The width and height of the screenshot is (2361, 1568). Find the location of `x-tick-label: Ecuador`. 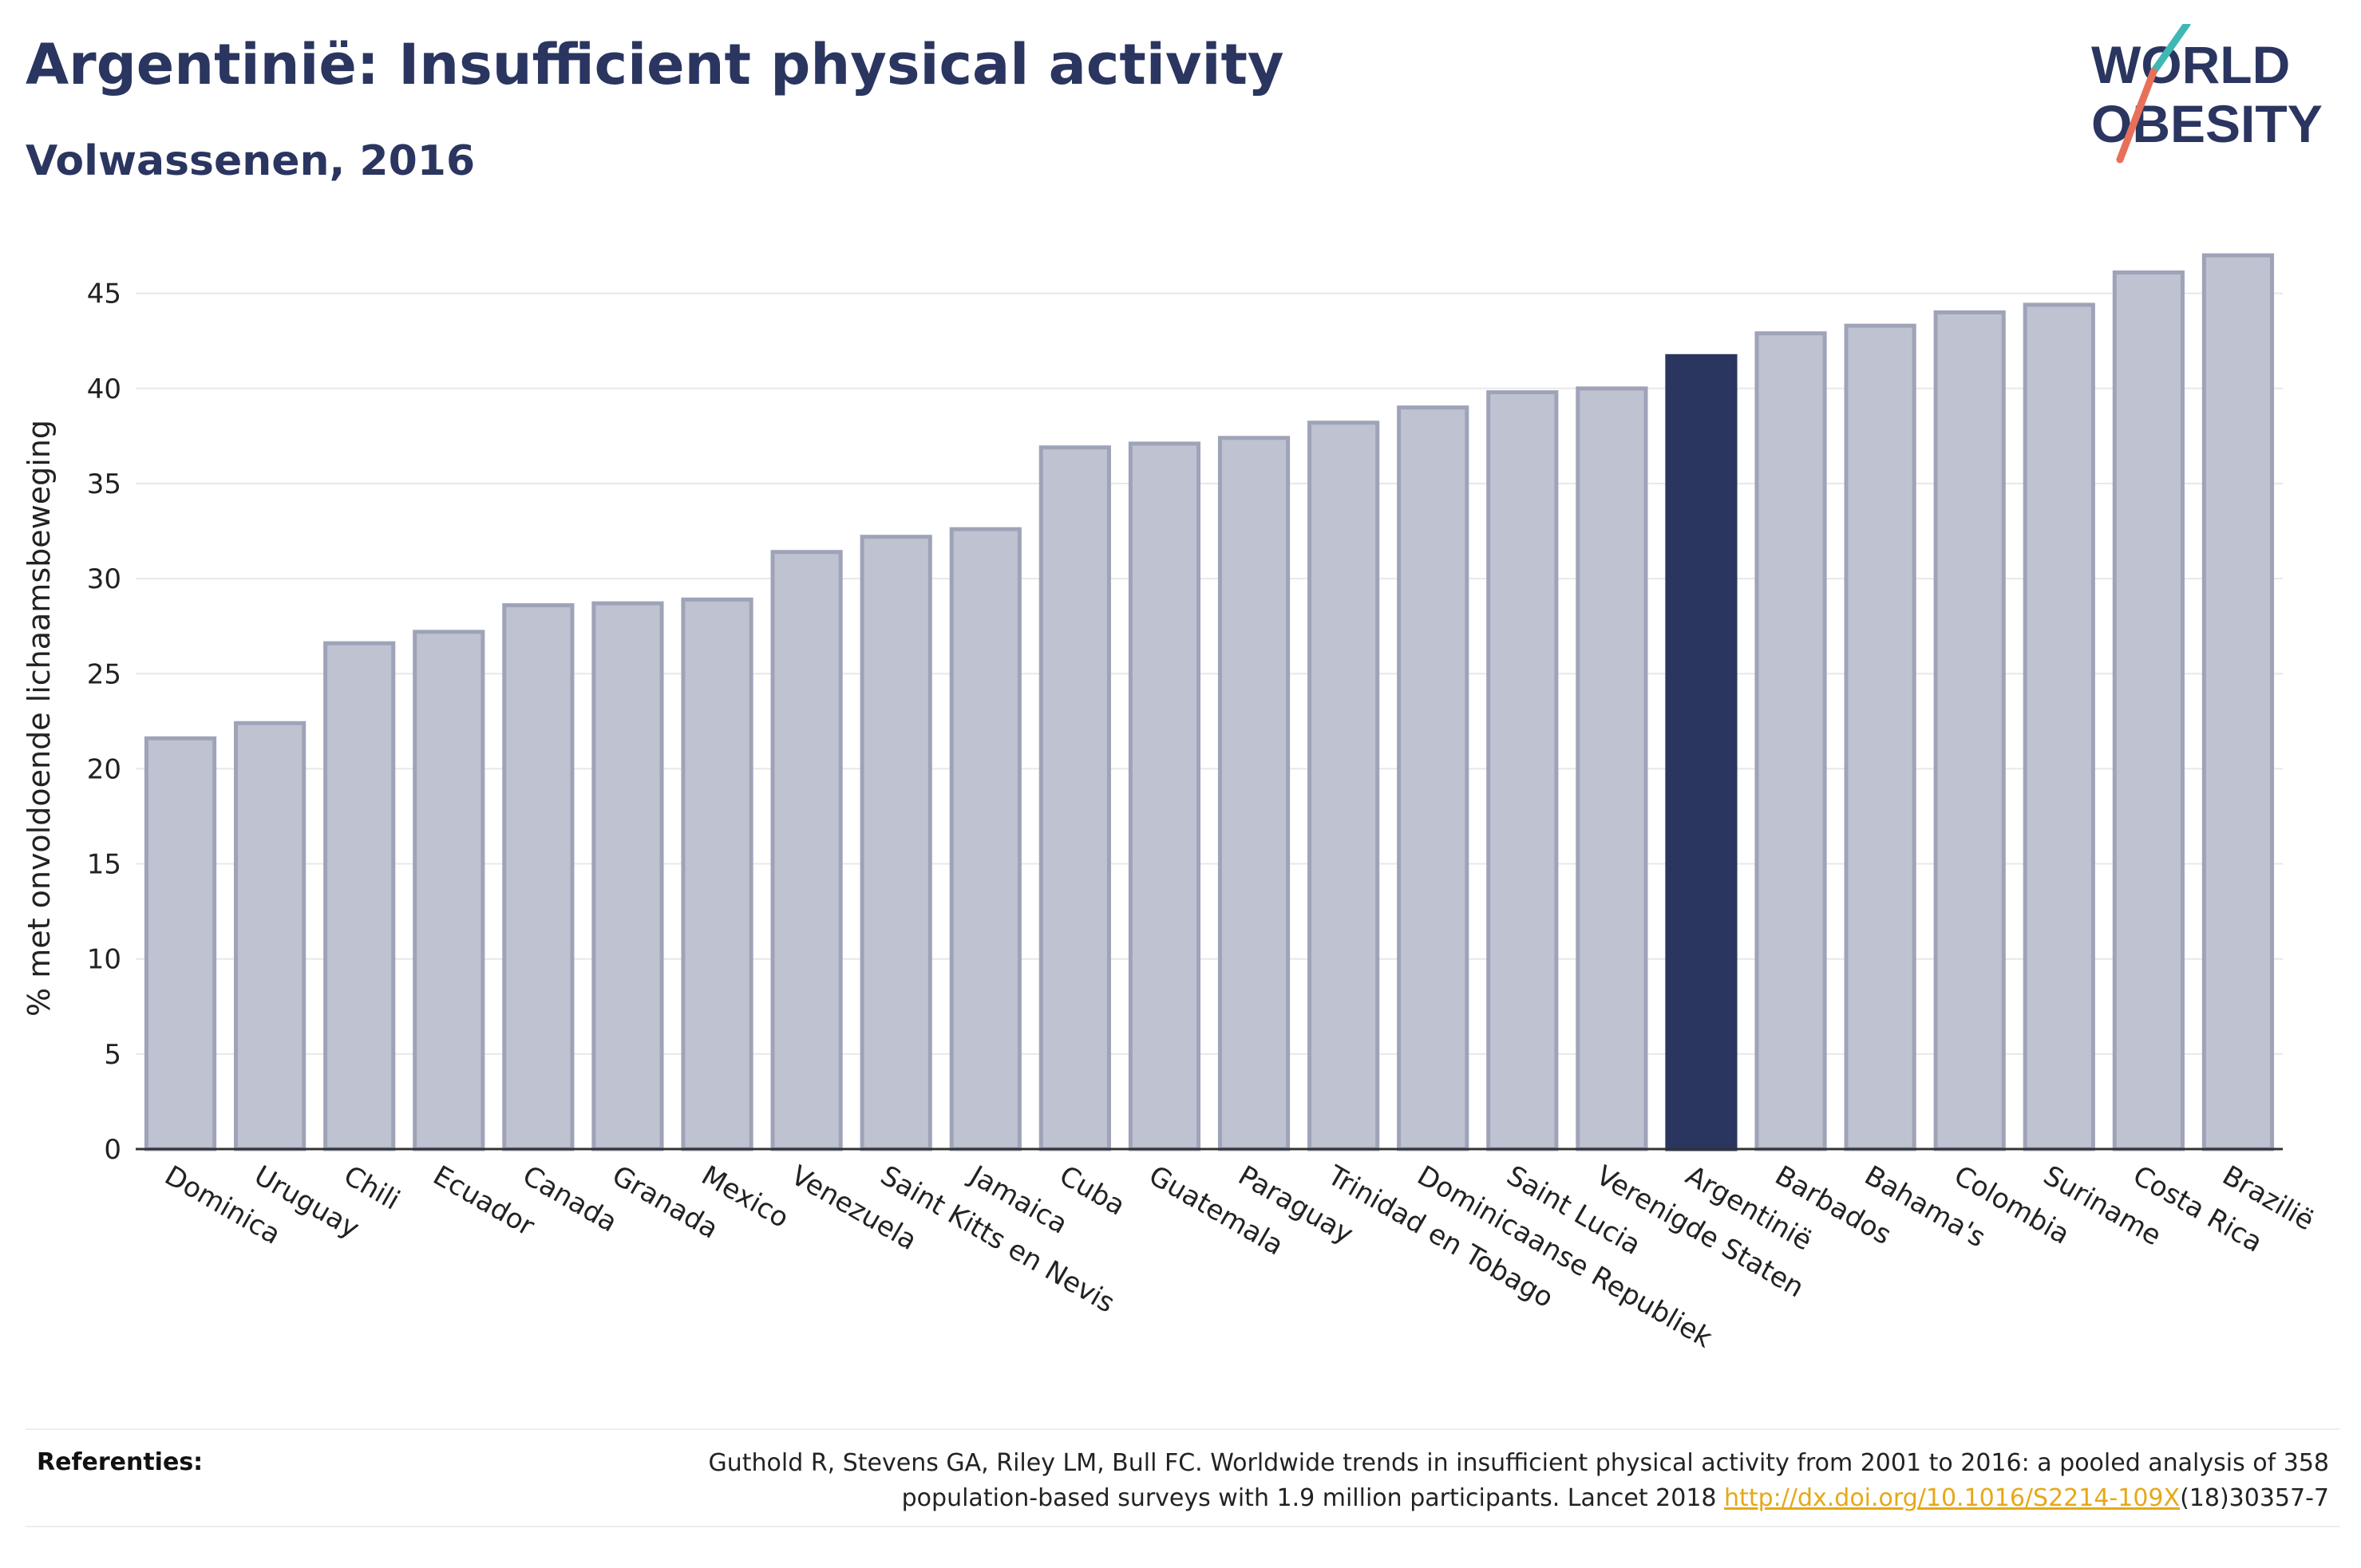

x-tick-label: Ecuador is located at coordinates (484, 1200).